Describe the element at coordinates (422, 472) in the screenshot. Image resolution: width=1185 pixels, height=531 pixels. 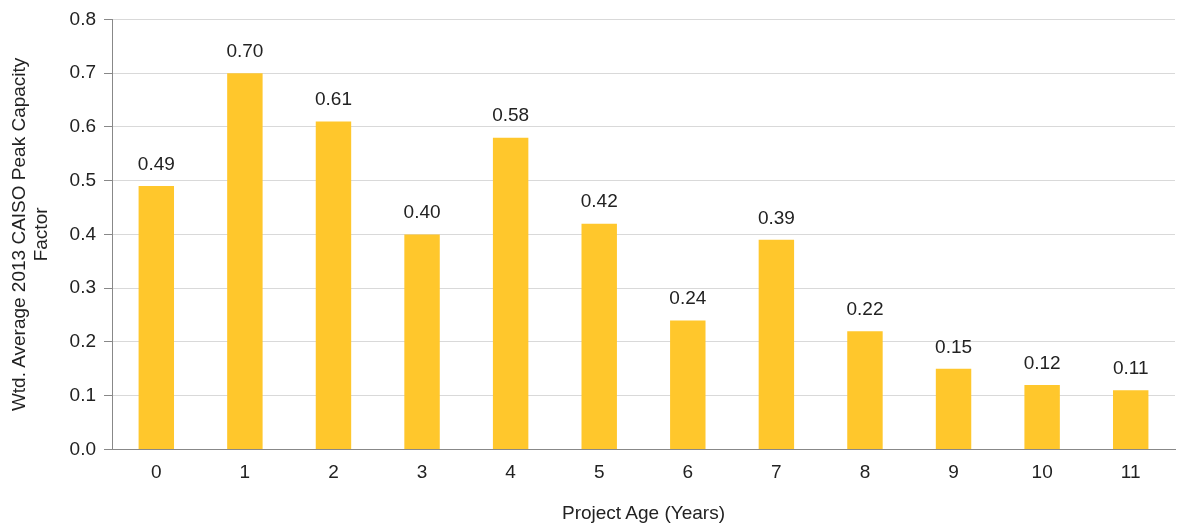
I see `x-tick-label: 3` at that location.